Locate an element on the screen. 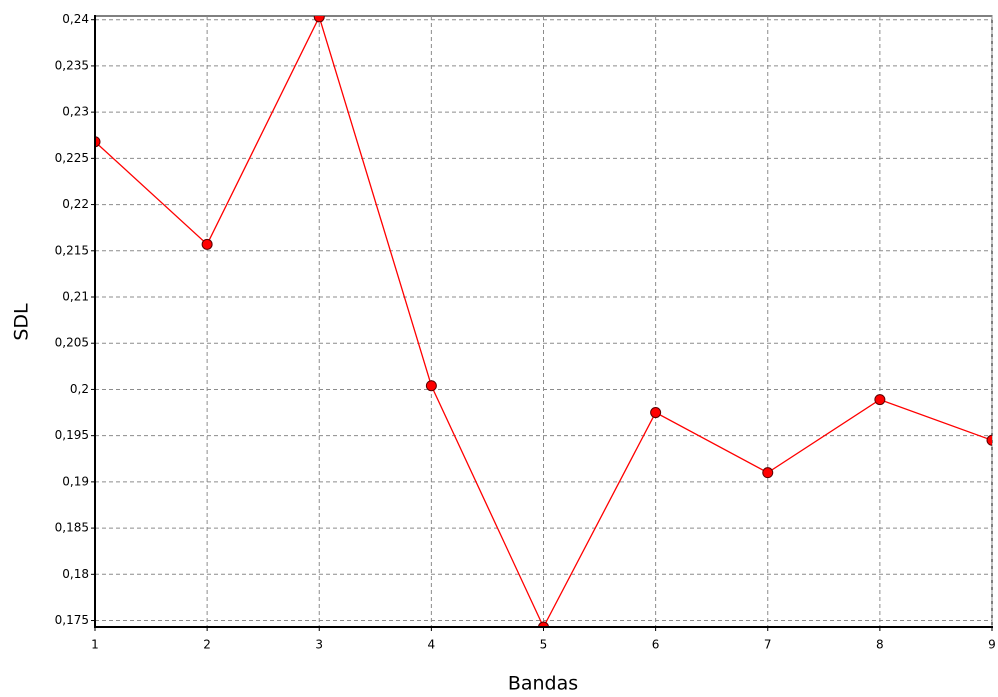 Image resolution: width=998 pixels, height=697 pixels. y-tick-label: 0,2 is located at coordinates (79, 389).